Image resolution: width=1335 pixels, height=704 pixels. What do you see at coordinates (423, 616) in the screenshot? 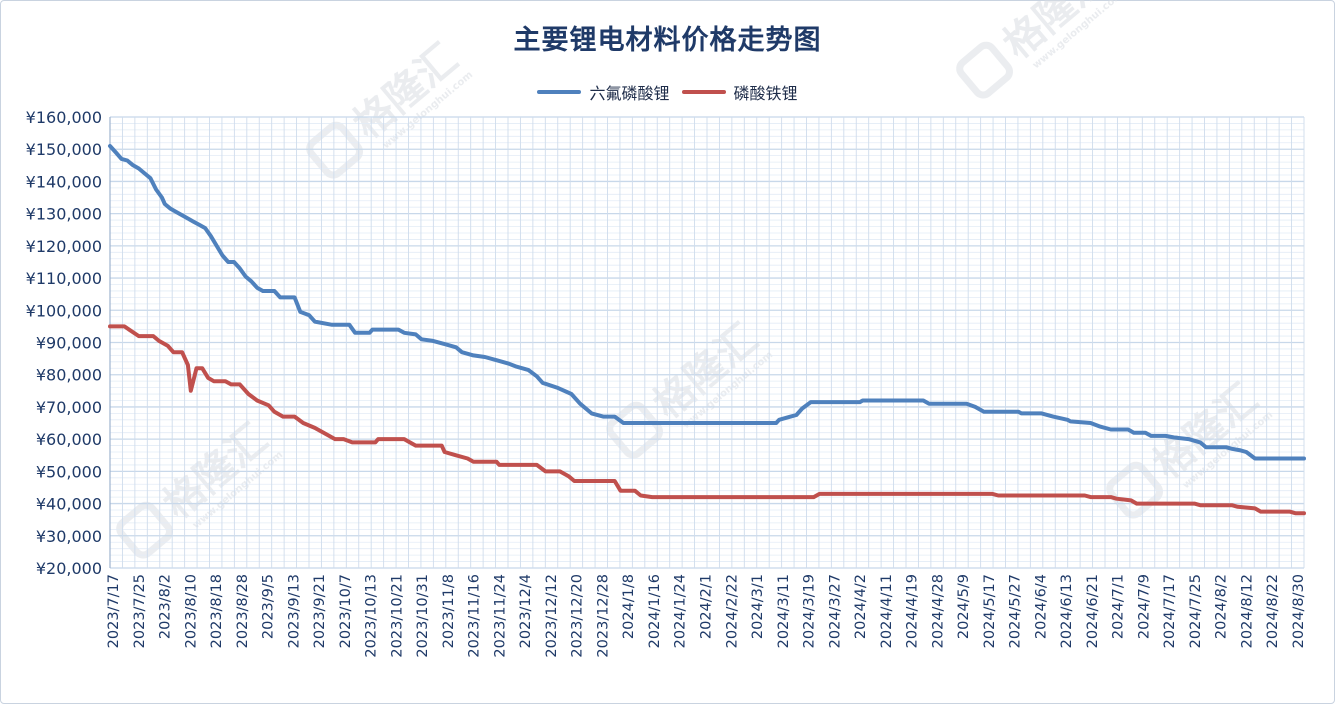
I see `x-tick-label: 2023/10/31` at bounding box center [423, 616].